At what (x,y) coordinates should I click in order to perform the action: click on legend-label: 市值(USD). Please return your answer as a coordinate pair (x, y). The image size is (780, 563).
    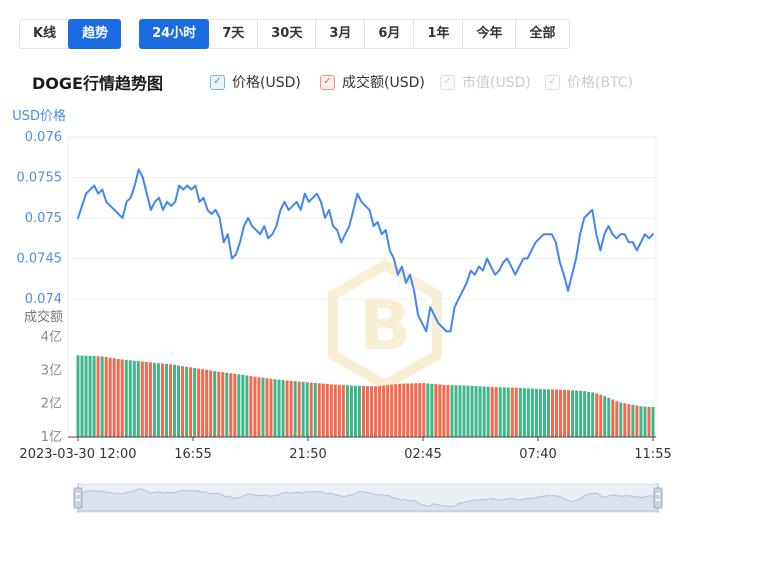
    Looking at the image, I should click on (496, 83).